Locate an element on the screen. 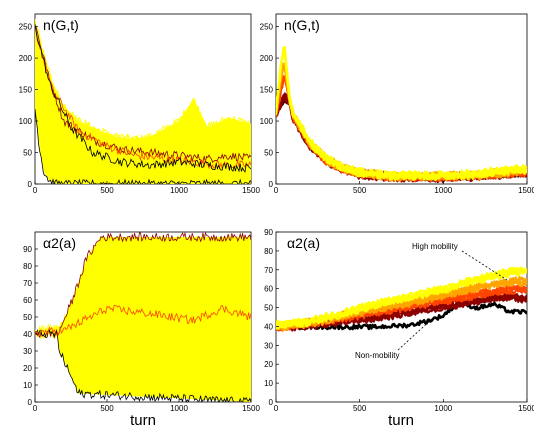 The width and height of the screenshot is (534, 433). annotation-non-mobility: Non-mobility is located at coordinates (377, 355).